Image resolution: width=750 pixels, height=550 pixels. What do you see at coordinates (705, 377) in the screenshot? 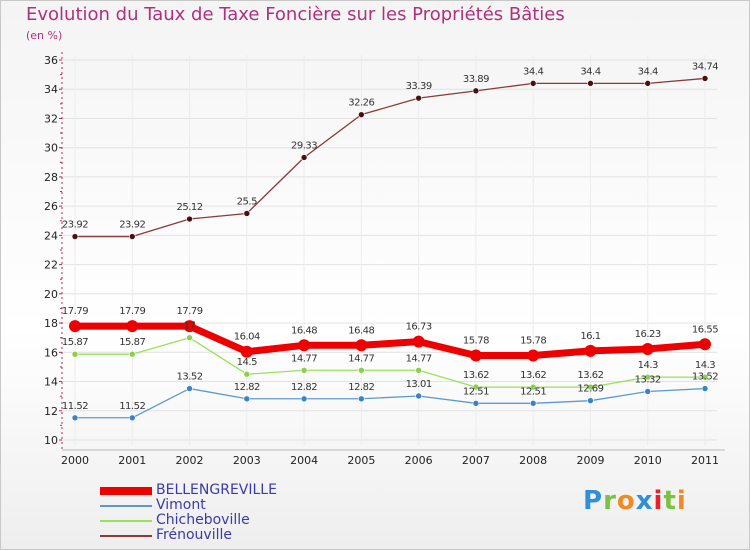
I see `data-label: 13.52` at bounding box center [705, 377].